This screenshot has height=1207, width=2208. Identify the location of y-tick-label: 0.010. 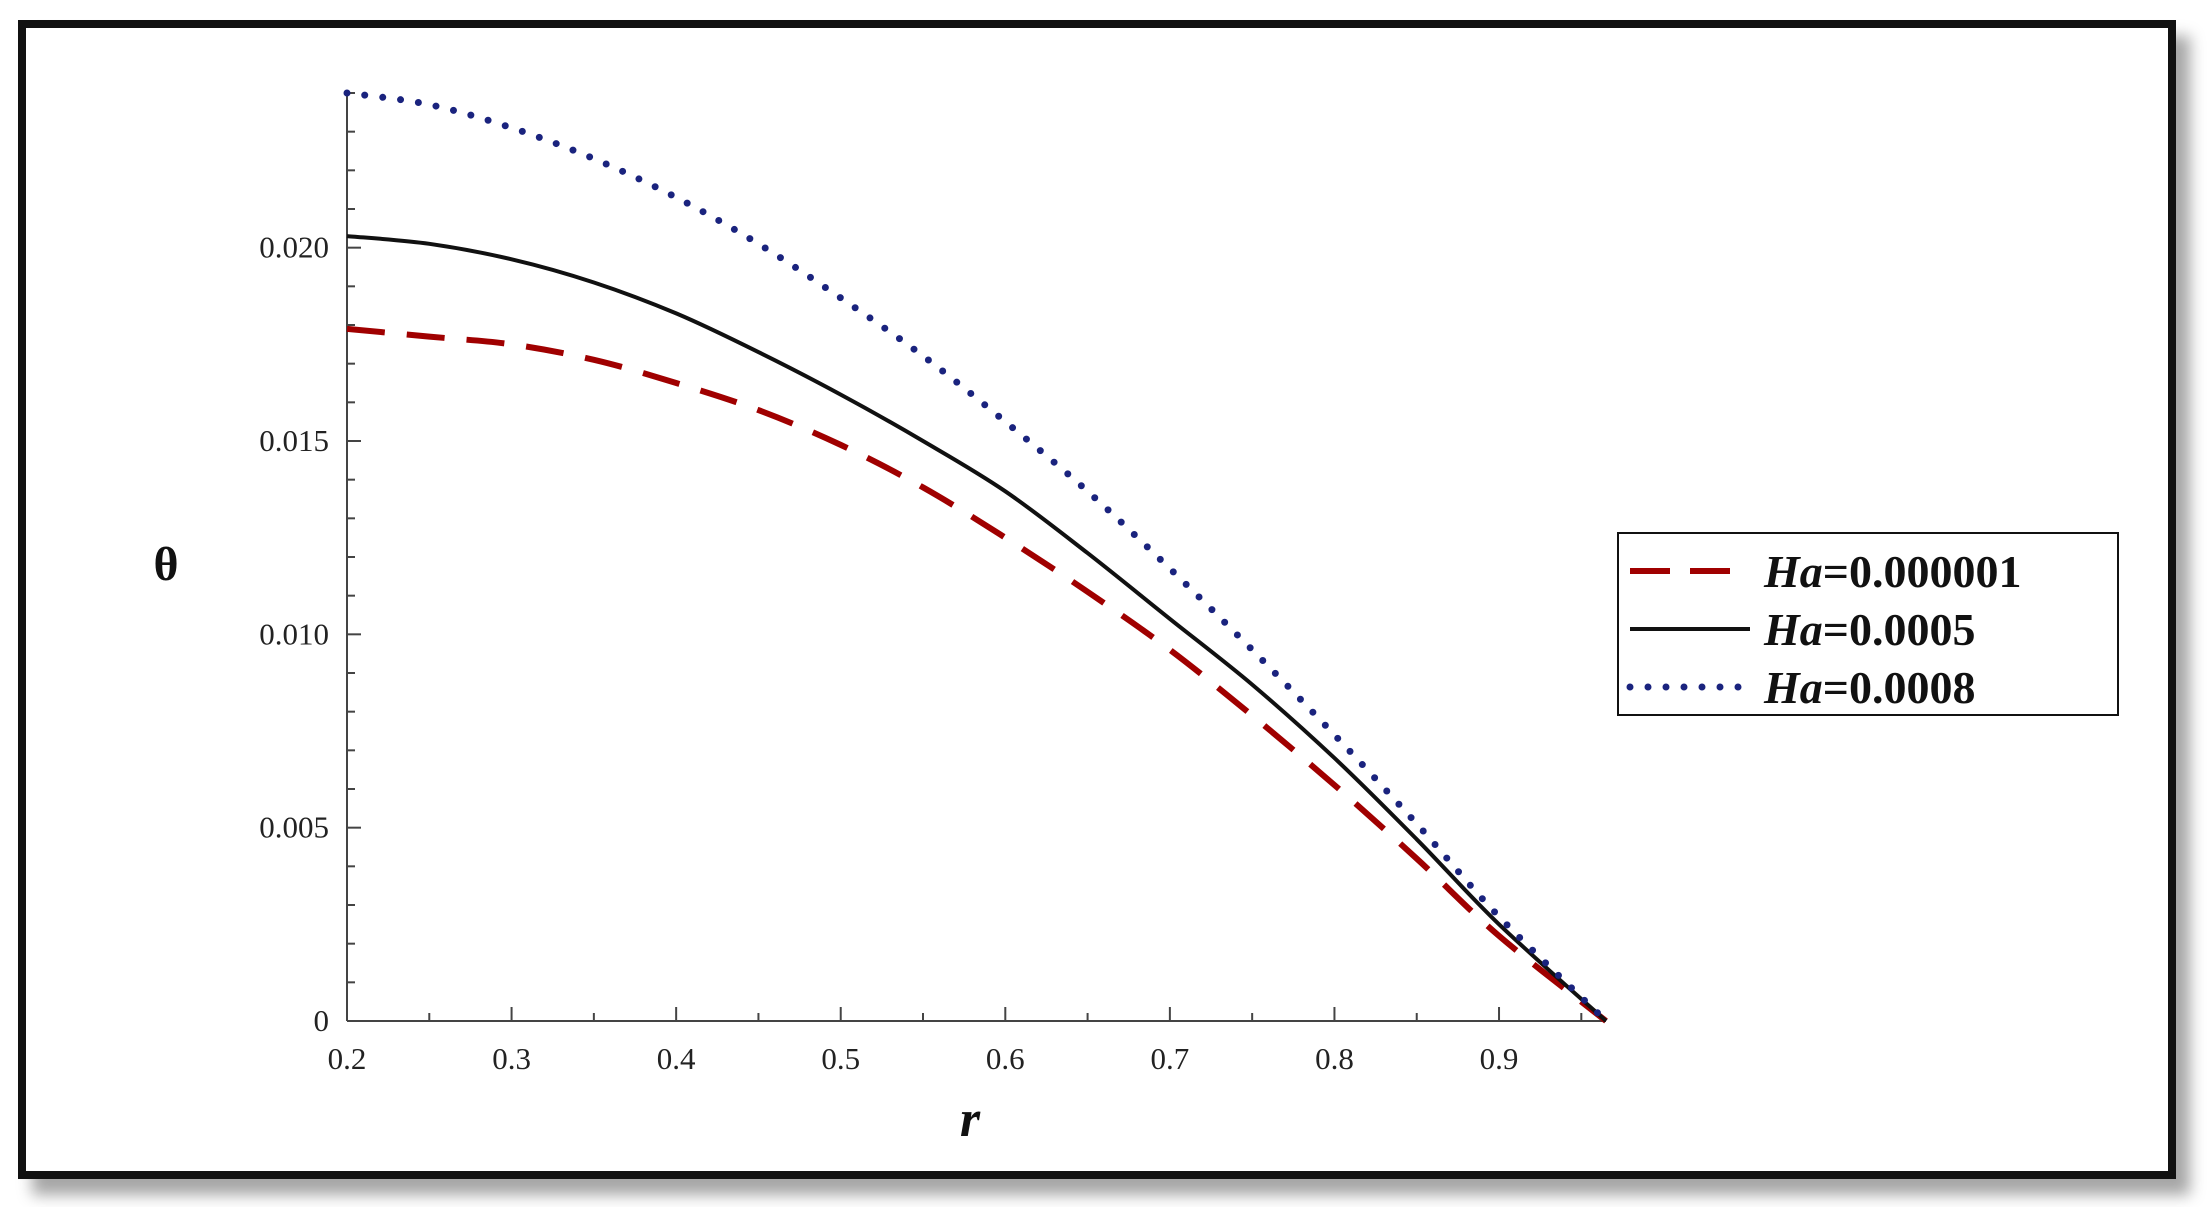
(294, 633).